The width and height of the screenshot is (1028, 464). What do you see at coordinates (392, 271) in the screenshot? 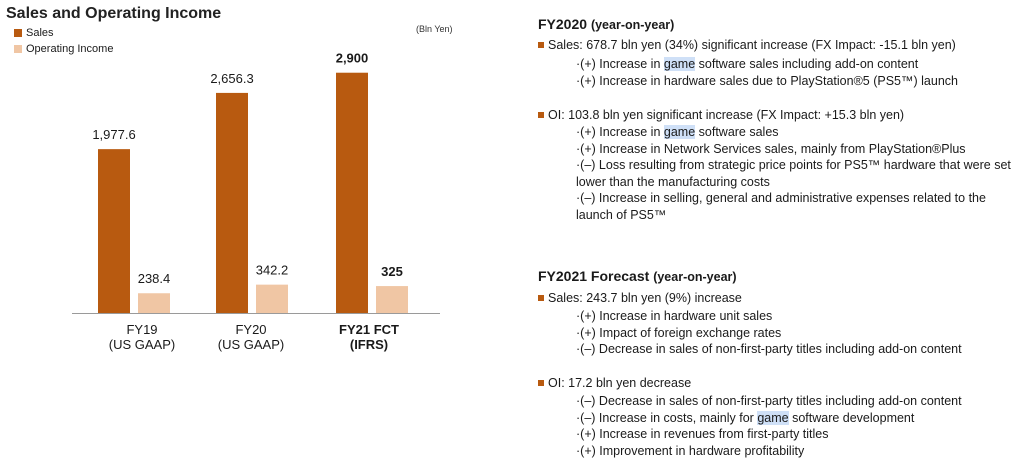
I see `data-label-operating-income-2: 325` at bounding box center [392, 271].